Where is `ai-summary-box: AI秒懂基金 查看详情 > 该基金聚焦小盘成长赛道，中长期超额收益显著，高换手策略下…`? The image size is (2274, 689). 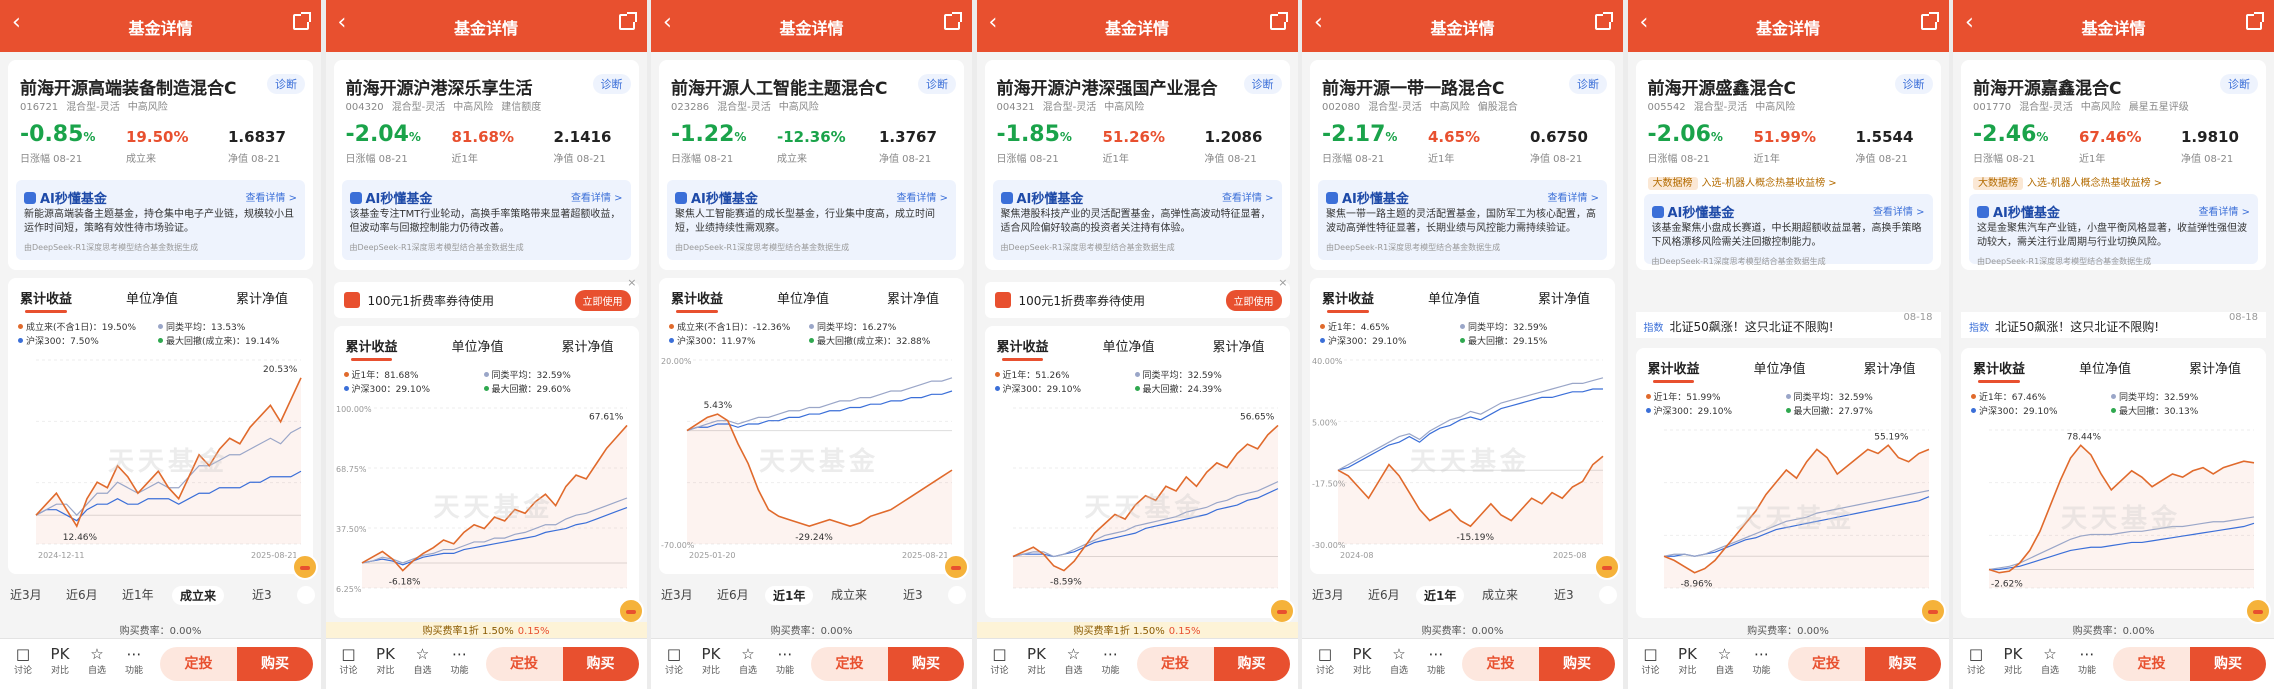
ai-summary-box: AI秒懂基金 查看详情 > 该基金聚焦小盘成长赛道，中长期超额收益显著，高换手策略下… is located at coordinates (1788, 230).